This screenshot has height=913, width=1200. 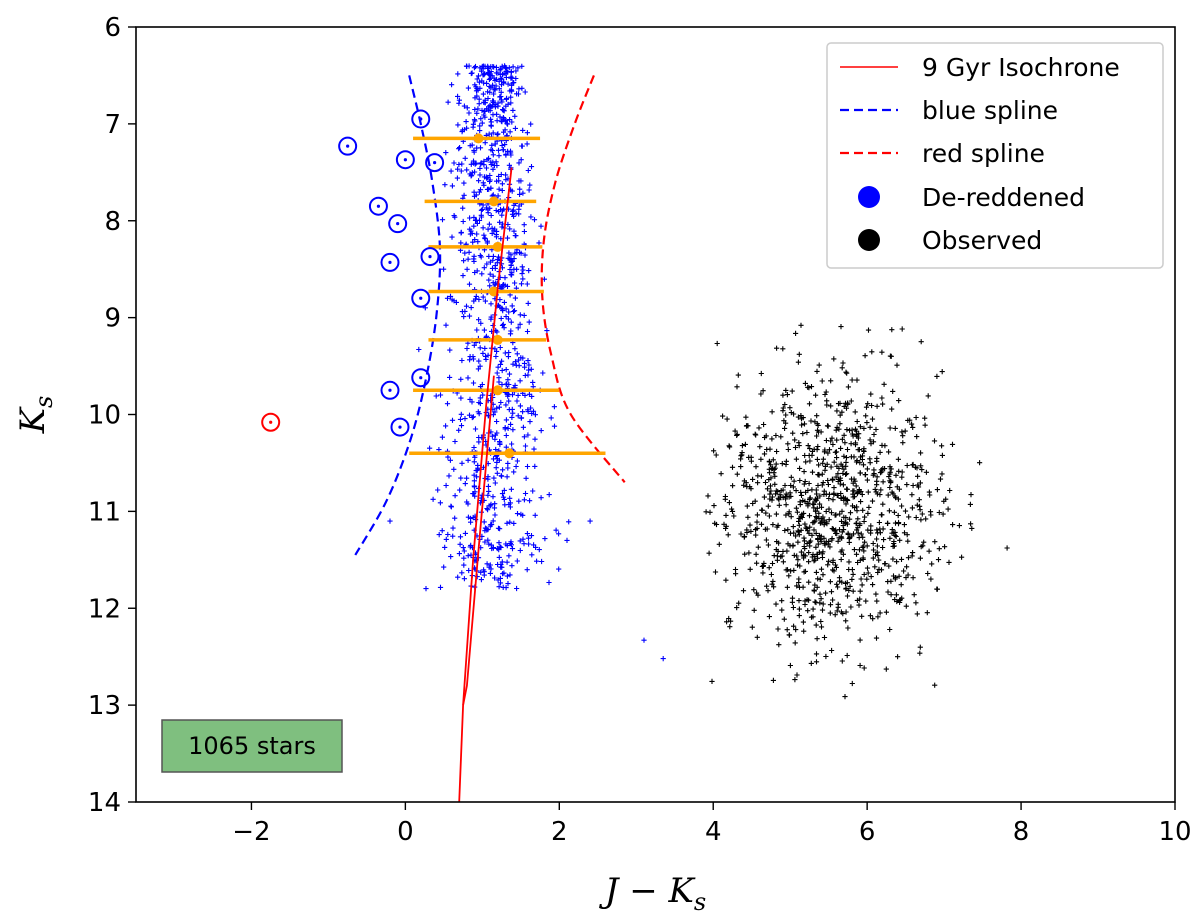 What do you see at coordinates (421, 298) in the screenshot?
I see `blue-outlier-center` at bounding box center [421, 298].